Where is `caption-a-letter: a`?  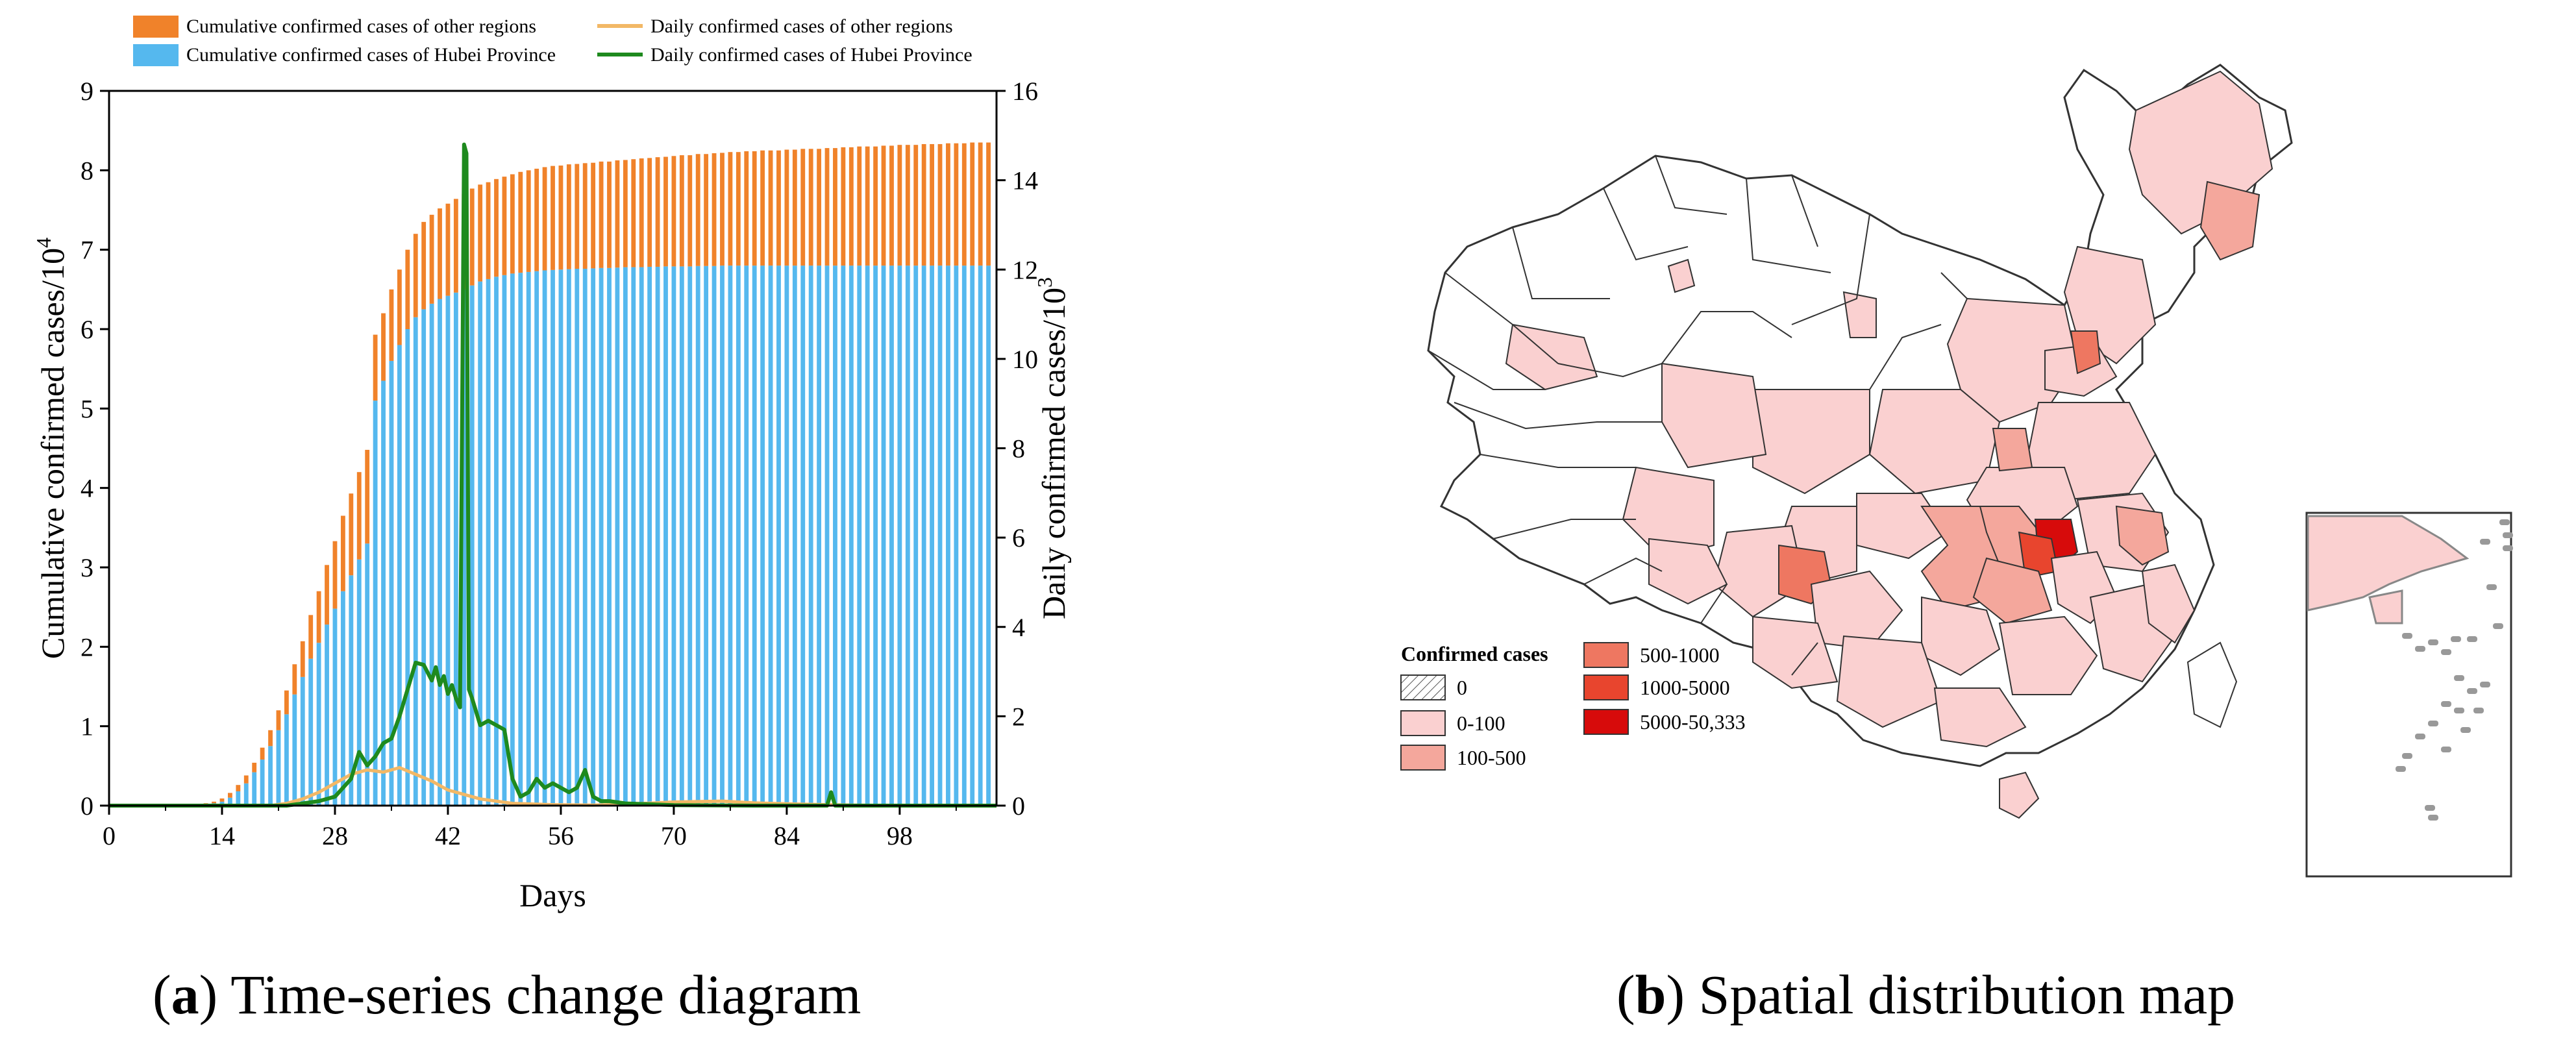
caption-a-letter: a is located at coordinates (185, 994).